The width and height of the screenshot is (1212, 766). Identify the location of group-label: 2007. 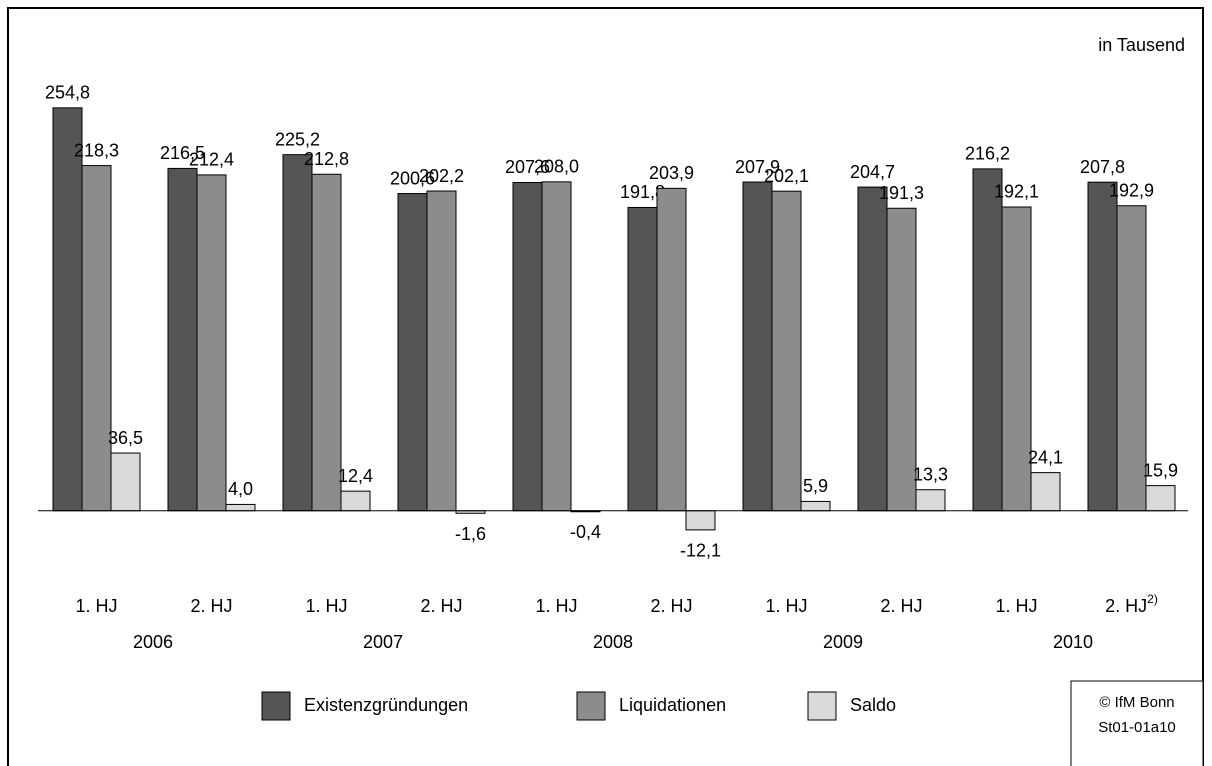
(383, 642).